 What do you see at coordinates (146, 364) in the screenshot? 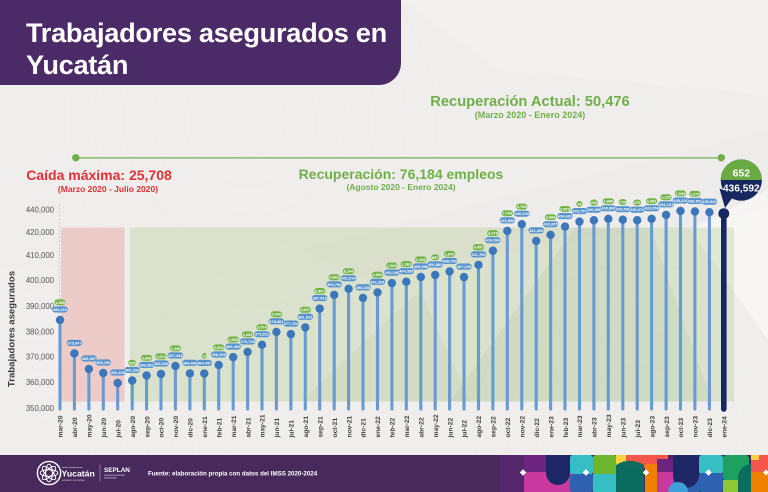
I see `svg-text: 363,381` at bounding box center [146, 364].